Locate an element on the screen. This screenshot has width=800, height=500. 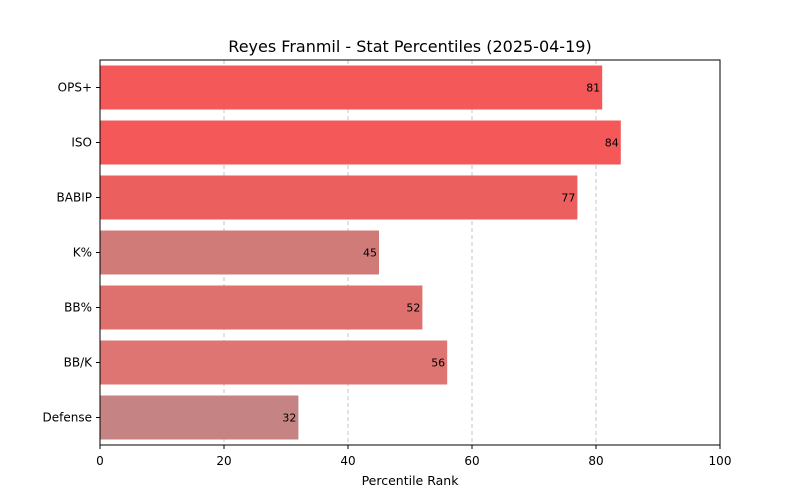
y-tick-label: ISO is located at coordinates (81, 143).